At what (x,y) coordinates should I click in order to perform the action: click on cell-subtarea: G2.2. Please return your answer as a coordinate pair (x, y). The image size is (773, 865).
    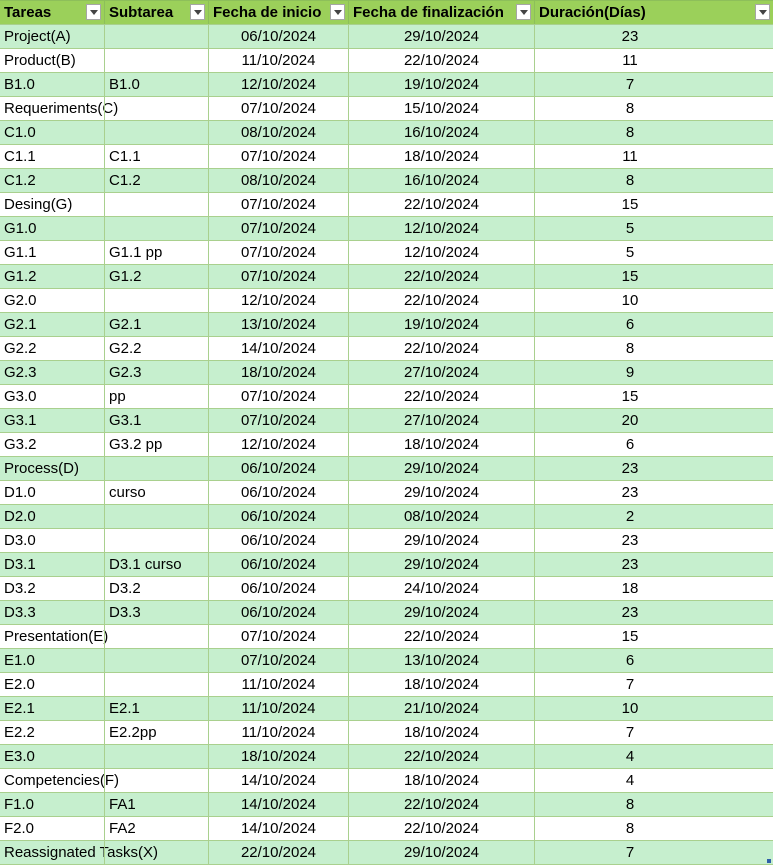
    Looking at the image, I should click on (156, 348).